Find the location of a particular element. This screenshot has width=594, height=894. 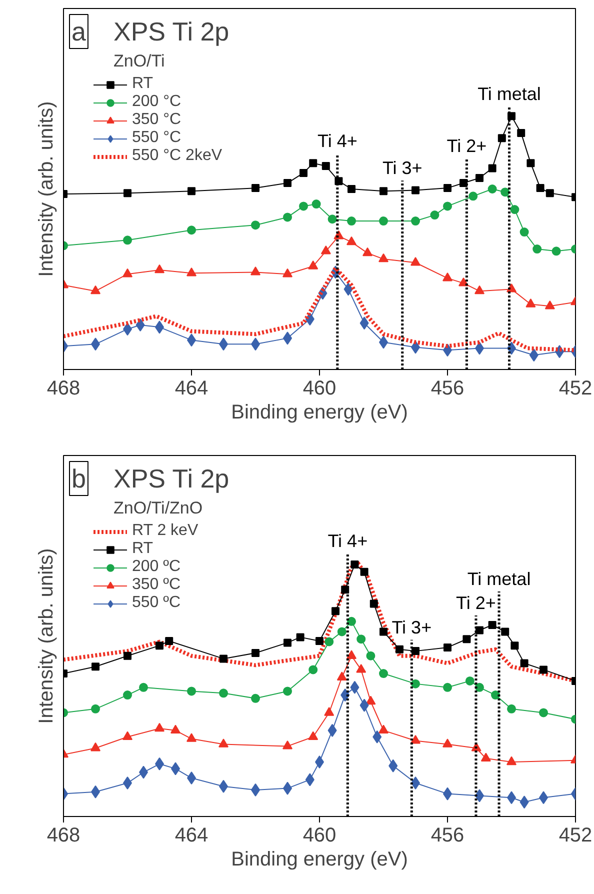

legend-label: 550 ºC is located at coordinates (156, 603).